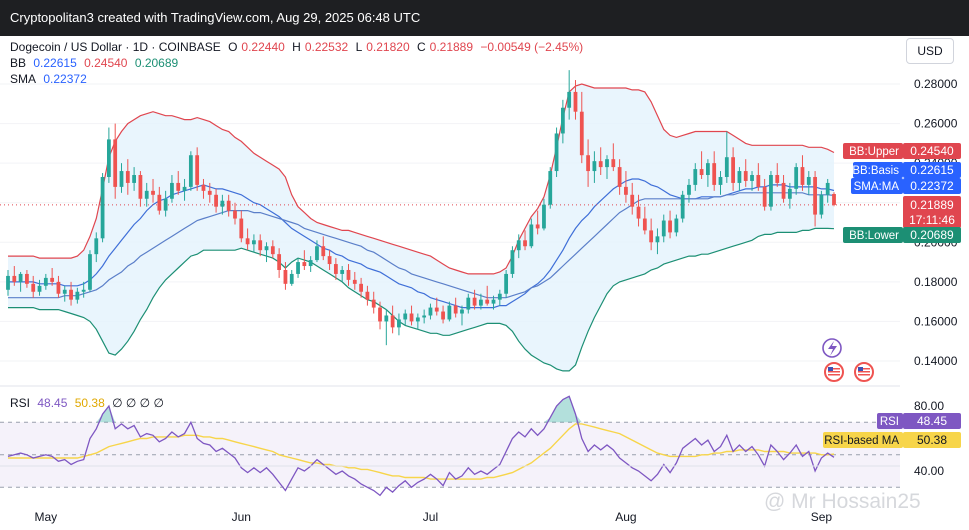 This screenshot has width=969, height=530. I want to click on time-tick-label: Jul, so click(430, 517).